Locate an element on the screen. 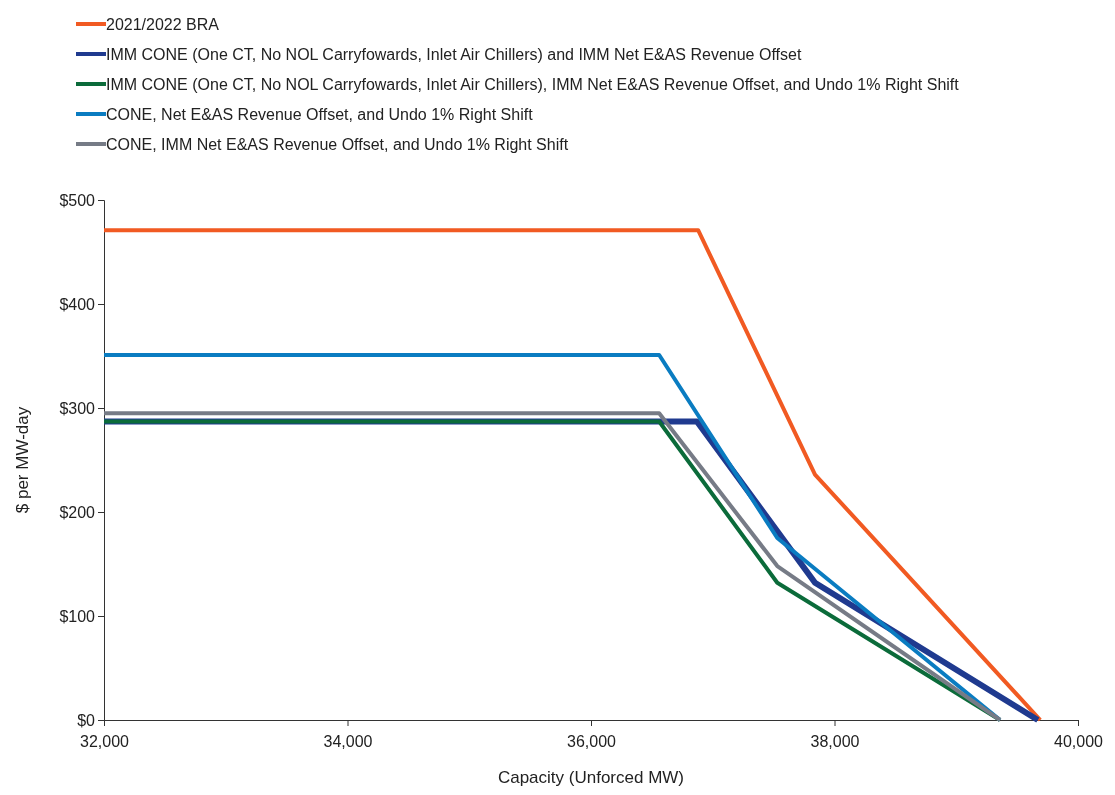 This screenshot has width=1115, height=795. legend-label: CONE, IMM Net E&AS Revenue Offset, and Undo 1% Right Shift is located at coordinates (337, 144).